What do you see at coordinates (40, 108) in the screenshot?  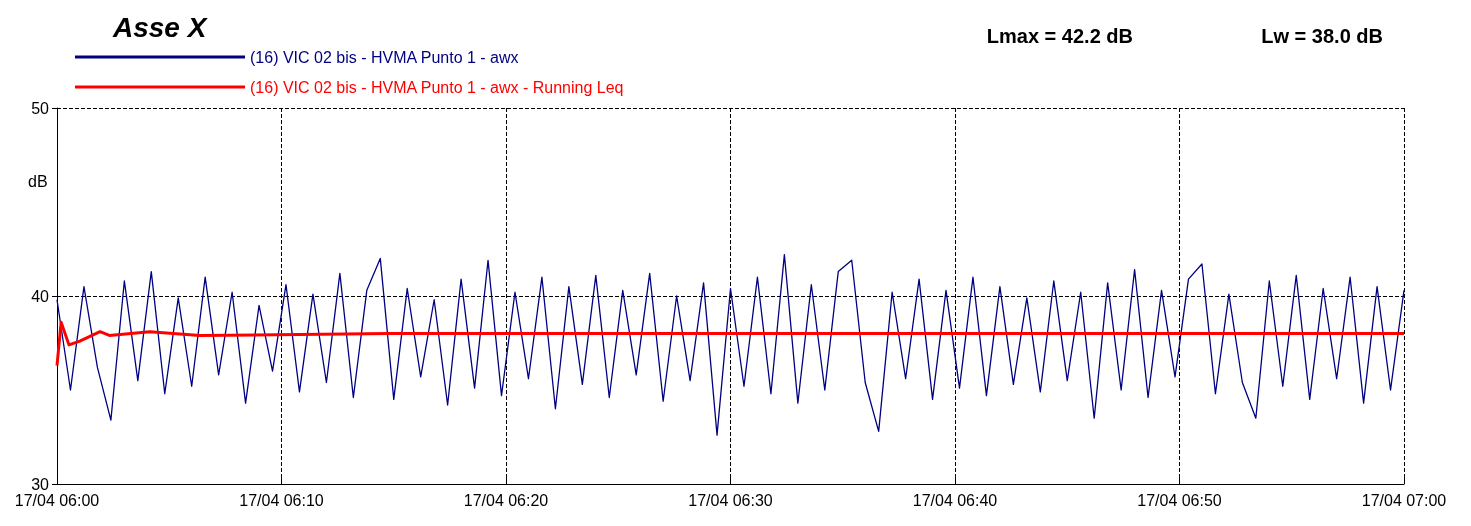 I see `y-tick-label: 50` at bounding box center [40, 108].